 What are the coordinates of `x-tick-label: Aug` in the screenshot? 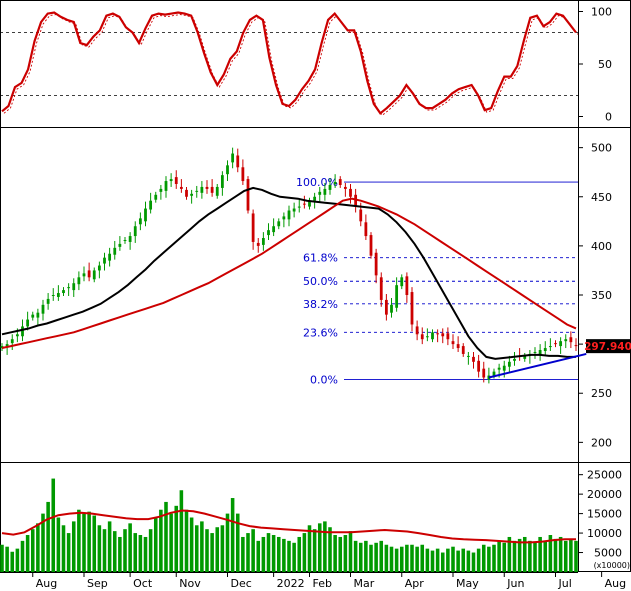 It's located at (615, 583).